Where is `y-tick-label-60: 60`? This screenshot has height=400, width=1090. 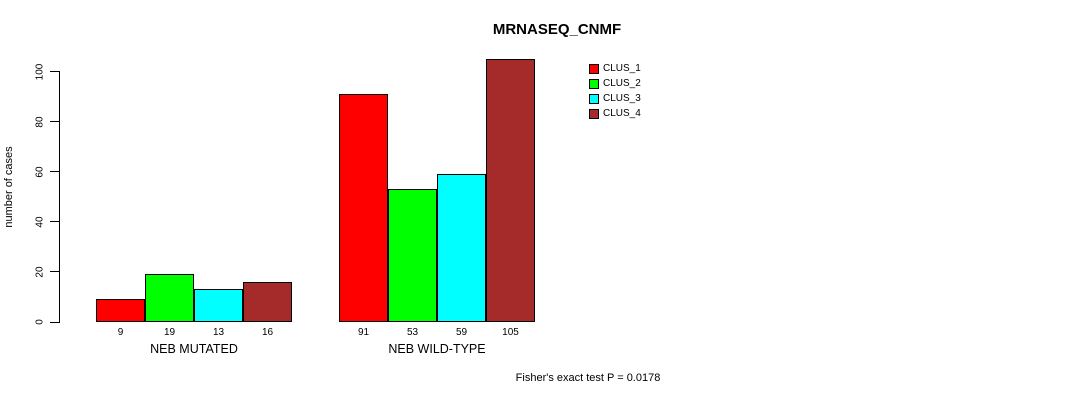
y-tick-label-60: 60 is located at coordinates (40, 172).